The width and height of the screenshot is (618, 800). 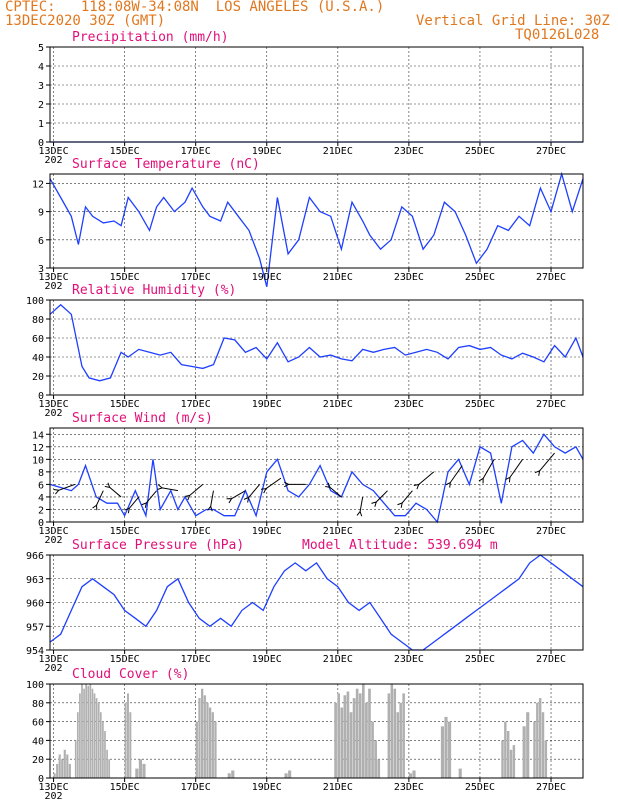 What do you see at coordinates (125, 531) in the screenshot?
I see `wind-xtick-label: 15DEC` at bounding box center [125, 531].